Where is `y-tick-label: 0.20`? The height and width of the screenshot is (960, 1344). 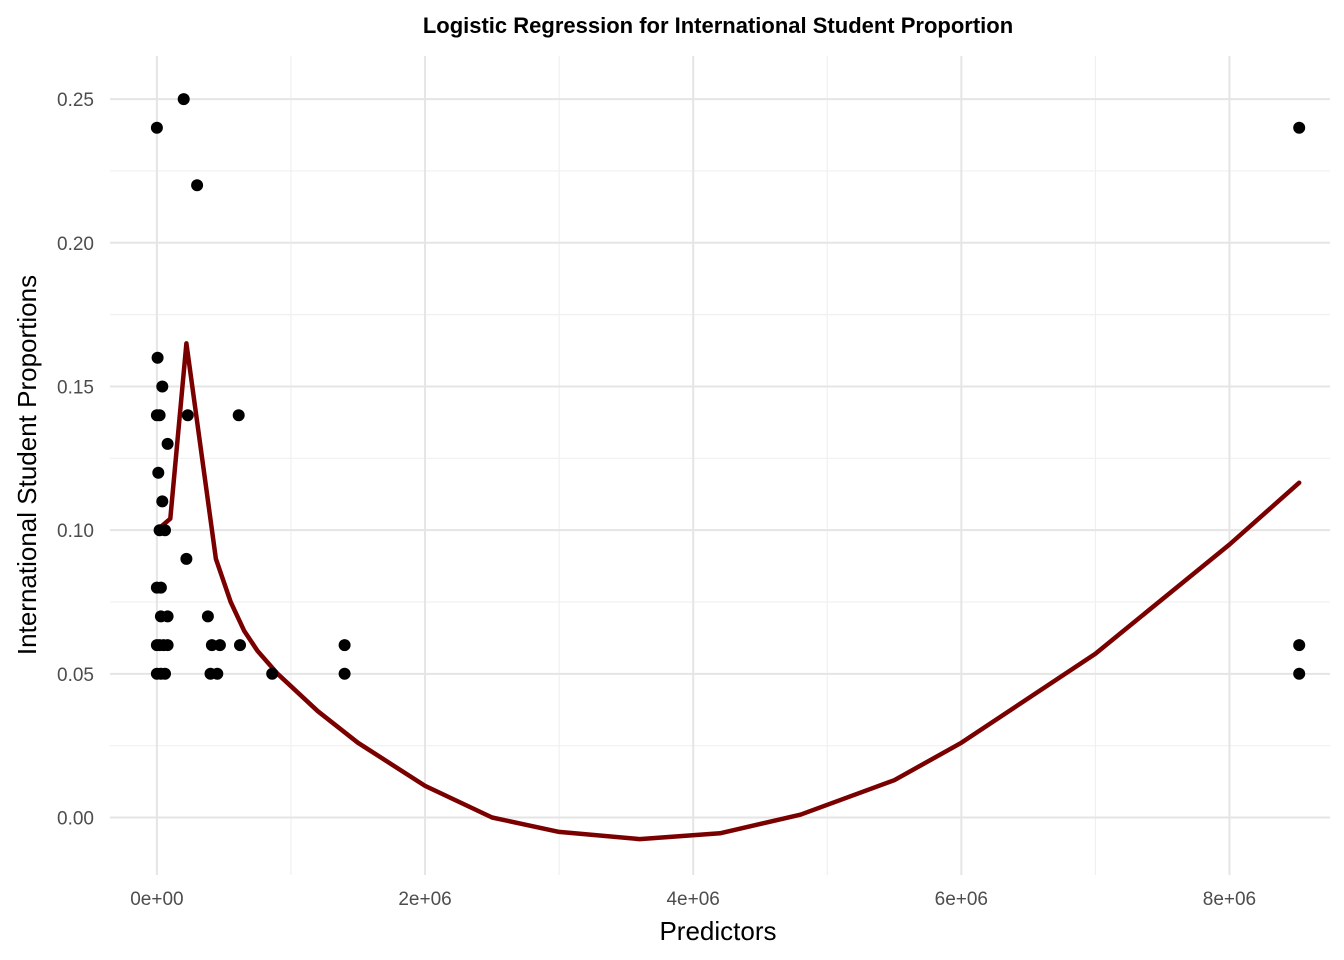
y-tick-label: 0.20 is located at coordinates (75, 244).